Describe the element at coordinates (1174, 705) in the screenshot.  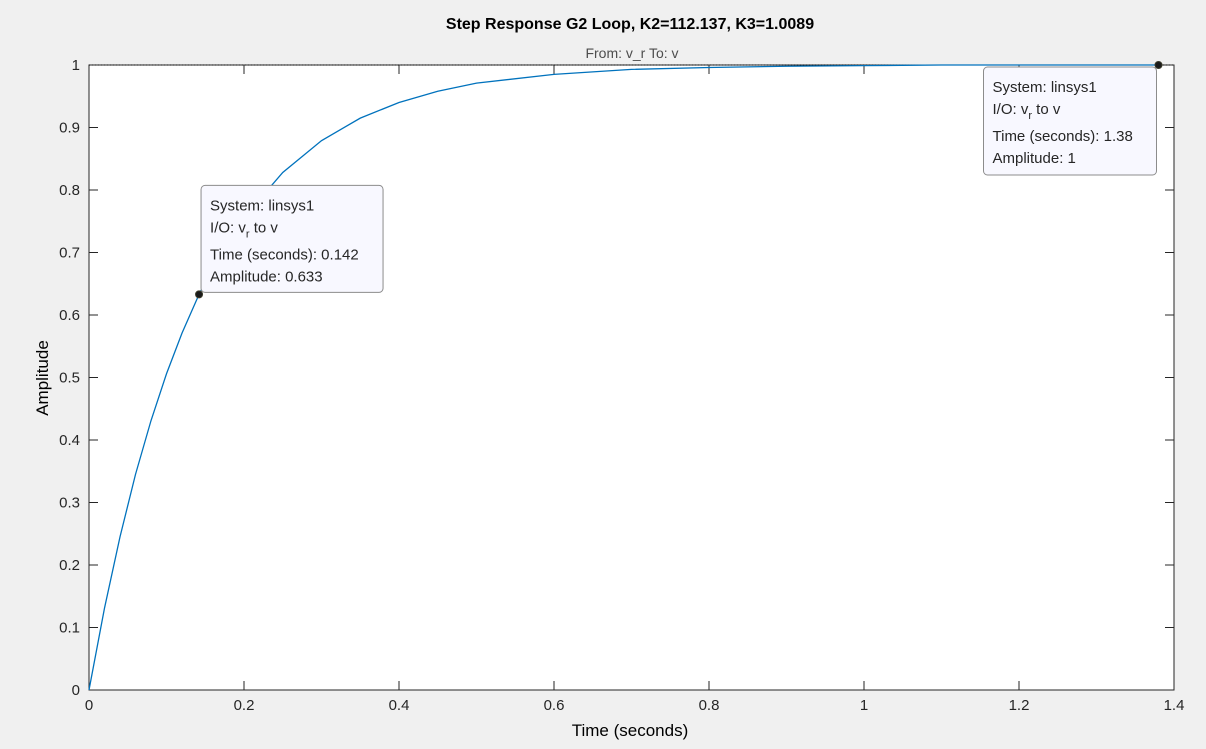
I see `x-tick-label: 1.4` at that location.